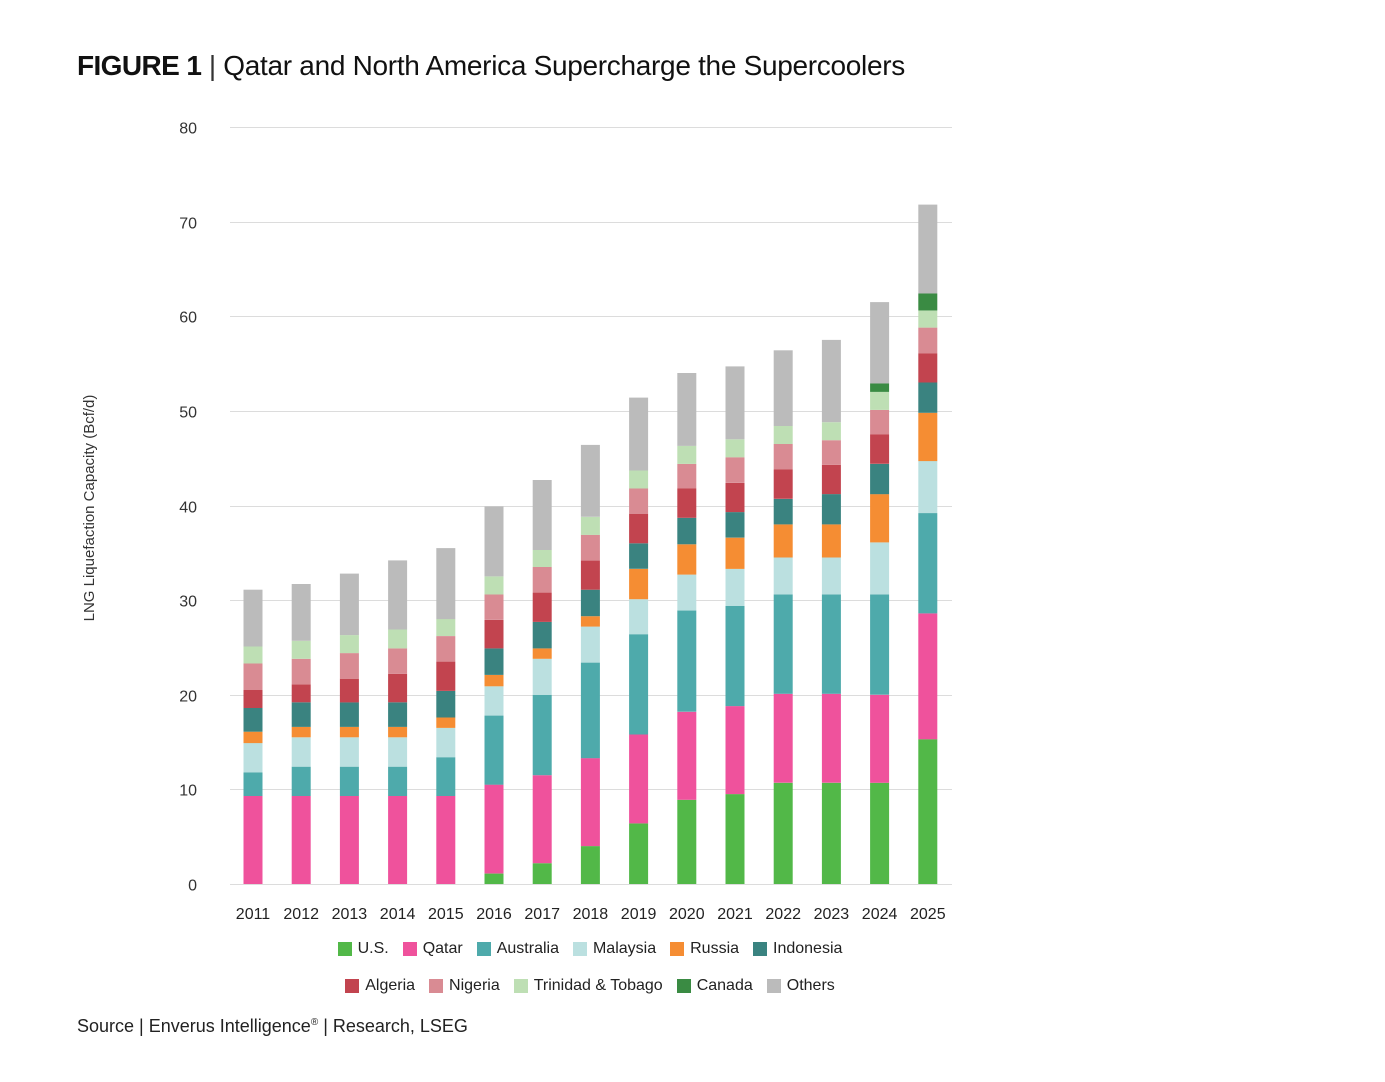  Describe the element at coordinates (880, 568) in the screenshot. I see `bar-segment-malaysia-2024` at that location.